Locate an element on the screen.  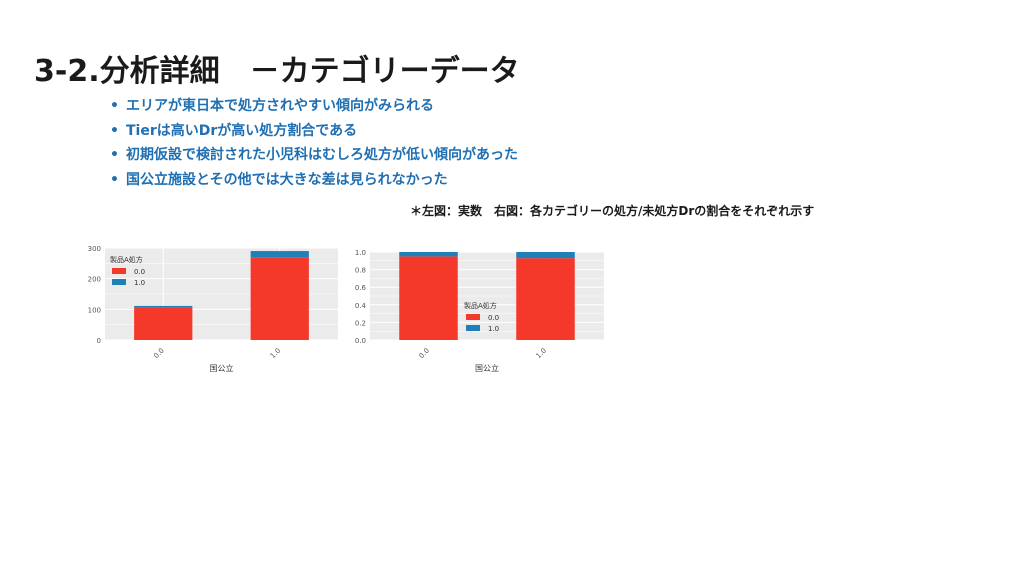
page-title: 3-2.分析詳細 －カテゴリーデータ is located at coordinates (277, 71).